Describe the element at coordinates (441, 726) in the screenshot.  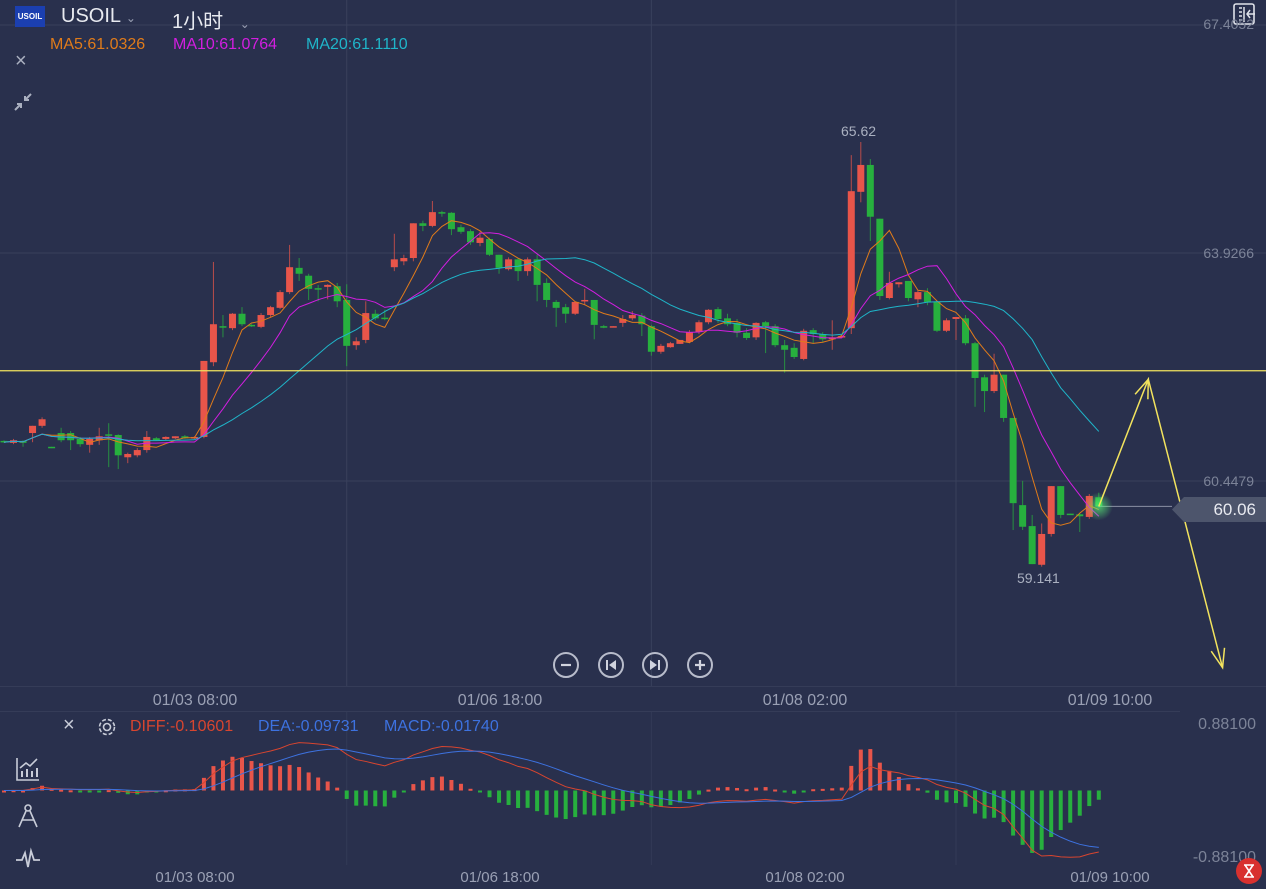
I see `macd-label: MACD:-0.01740` at that location.